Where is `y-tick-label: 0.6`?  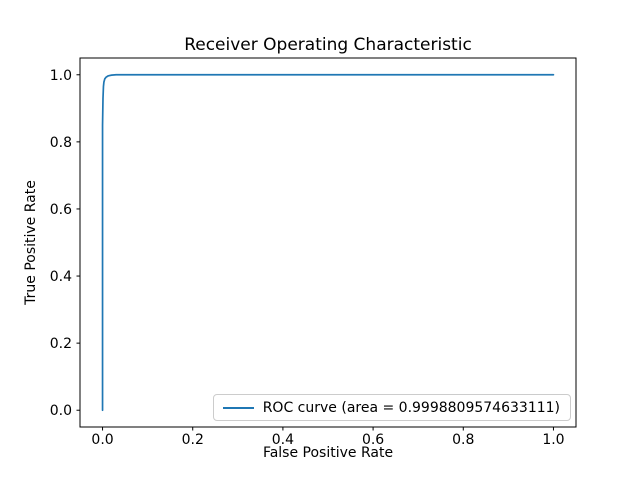
y-tick-label: 0.6 is located at coordinates (61, 210).